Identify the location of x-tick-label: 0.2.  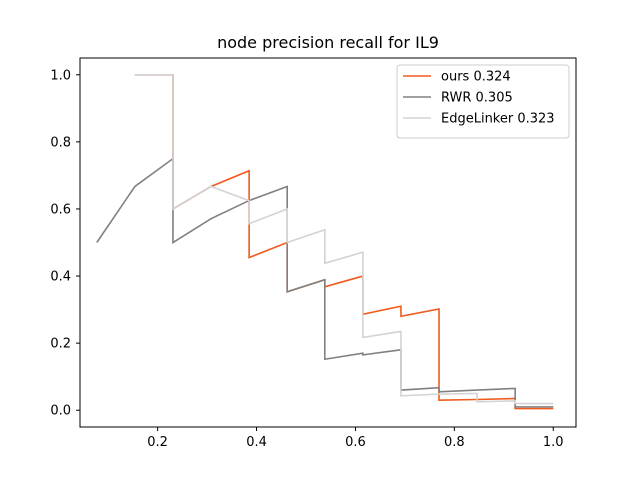
(157, 442).